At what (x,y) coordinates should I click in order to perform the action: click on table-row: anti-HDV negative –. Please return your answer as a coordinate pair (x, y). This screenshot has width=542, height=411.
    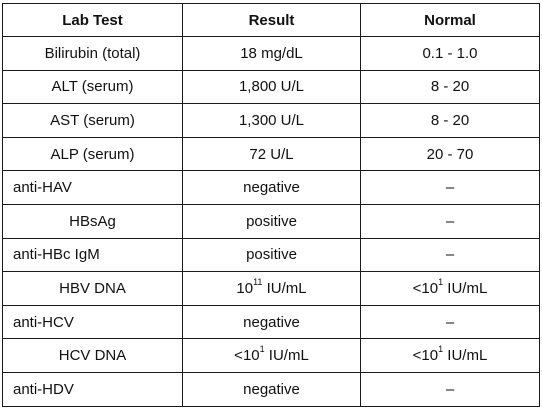
    Looking at the image, I should click on (271, 389).